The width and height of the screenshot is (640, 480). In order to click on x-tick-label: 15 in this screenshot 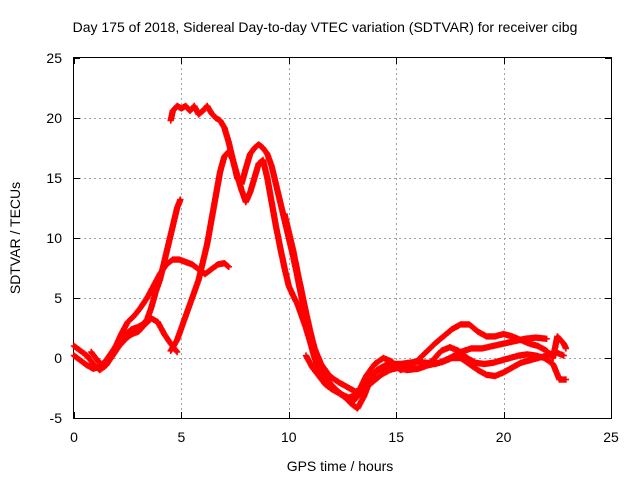, I will do `click(396, 437)`.